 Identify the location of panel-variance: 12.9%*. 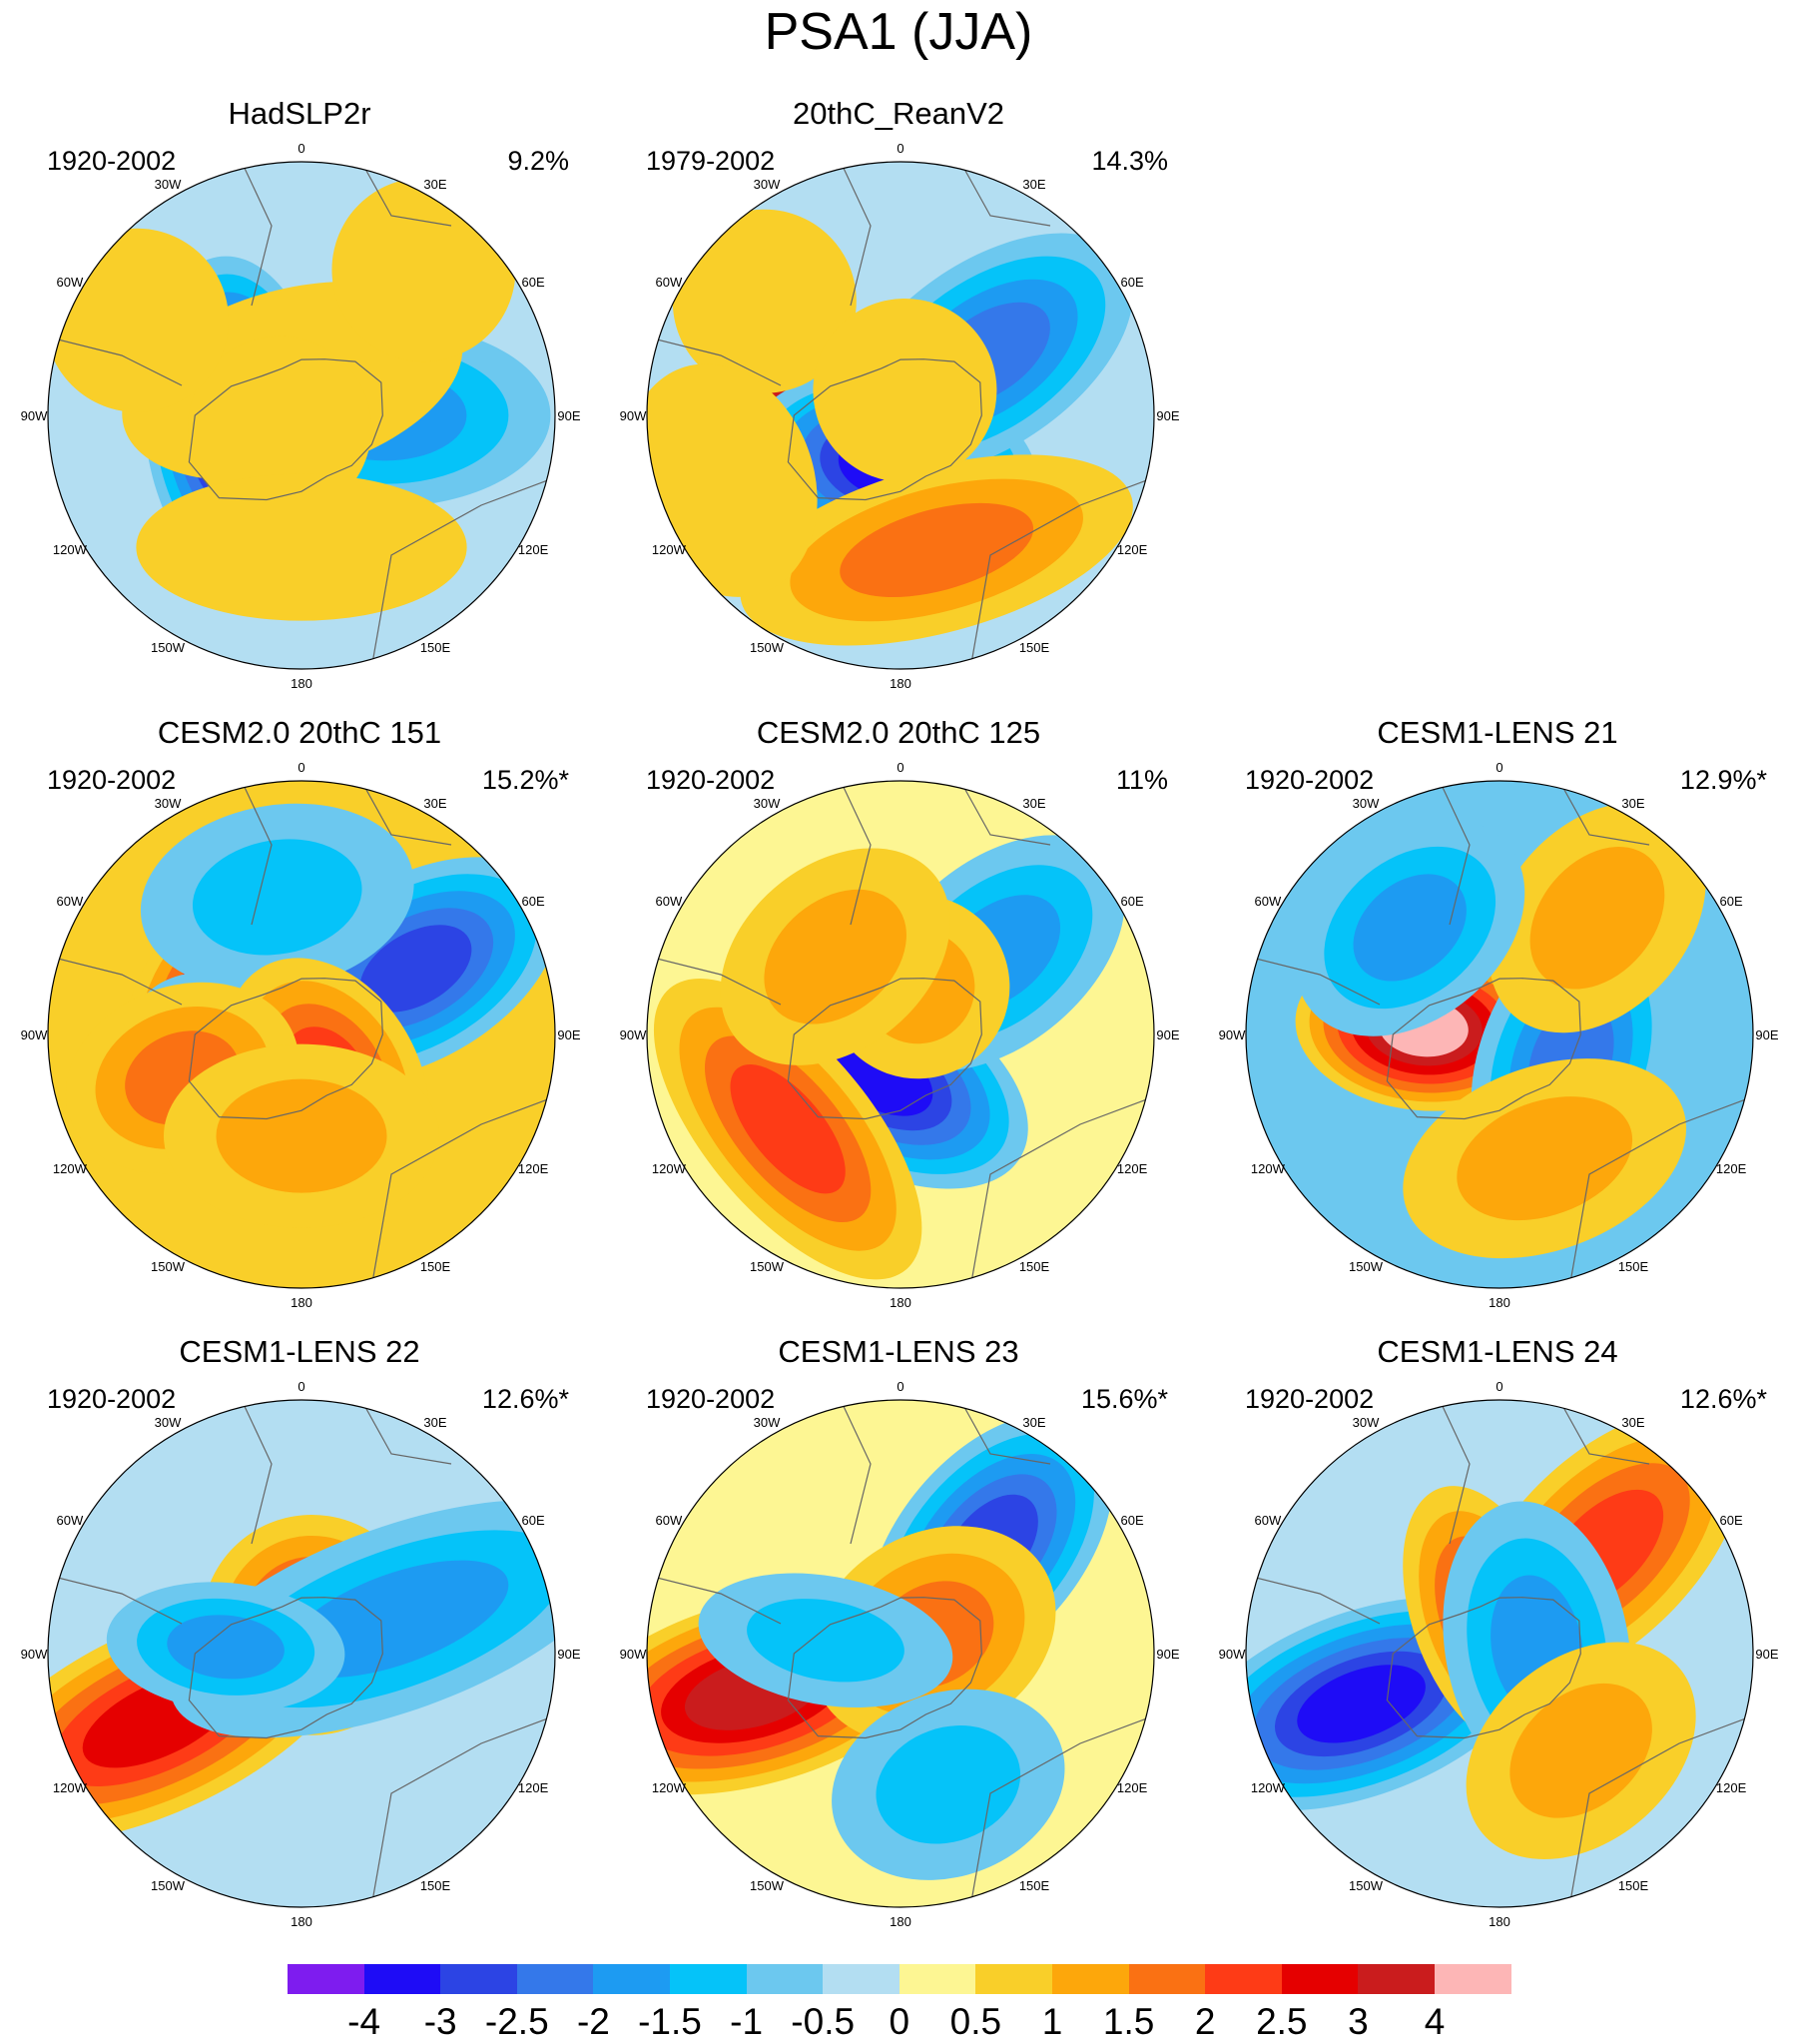
(1723, 780).